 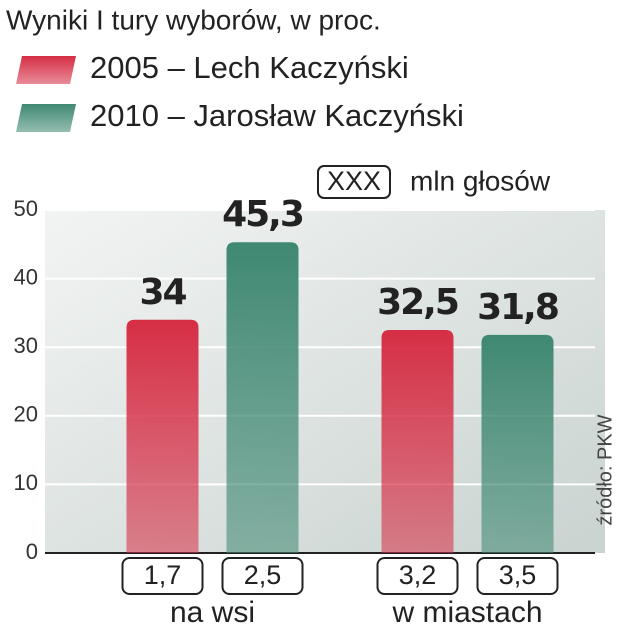 I want to click on votes-label: 3,2, so click(x=418, y=575).